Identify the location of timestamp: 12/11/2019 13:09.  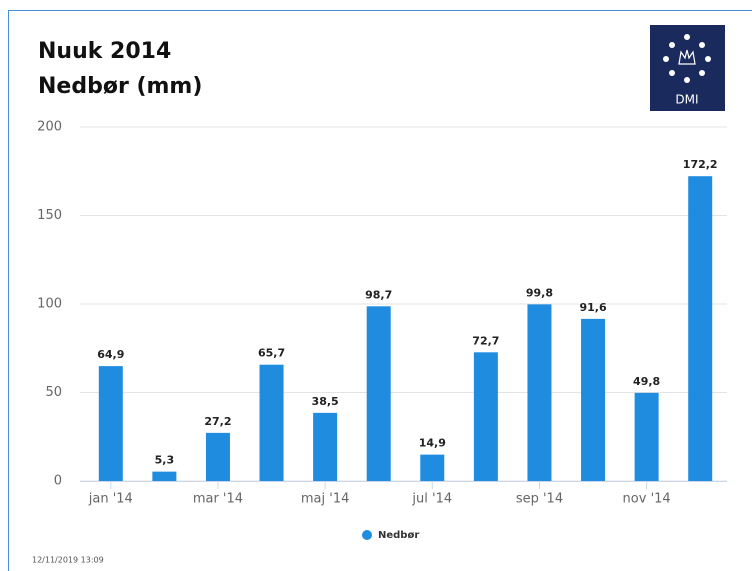
(68, 560).